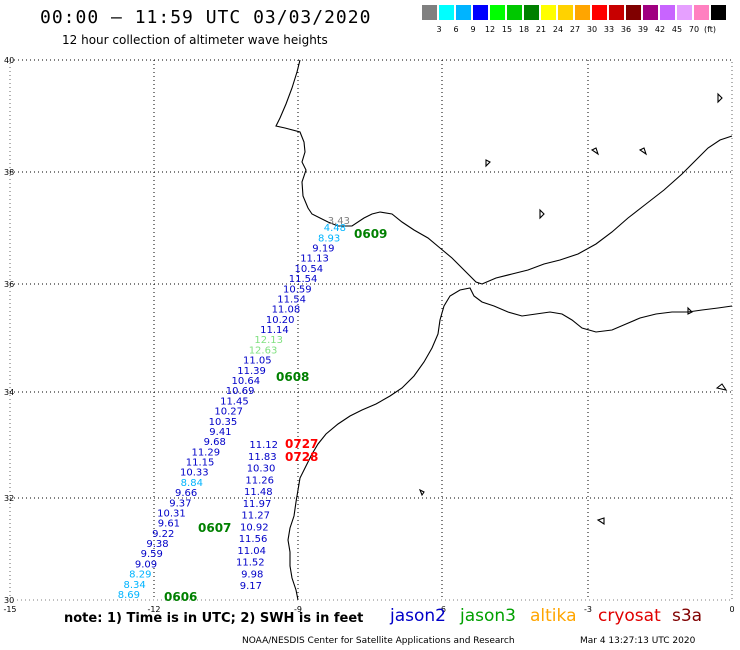  I want to click on wave-height-right-3: 11.26, so click(259, 480).